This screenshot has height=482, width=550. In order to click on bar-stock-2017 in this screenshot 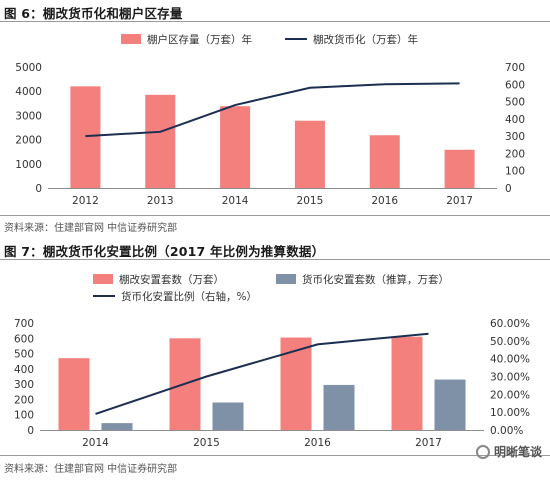, I will do `click(459, 168)`.